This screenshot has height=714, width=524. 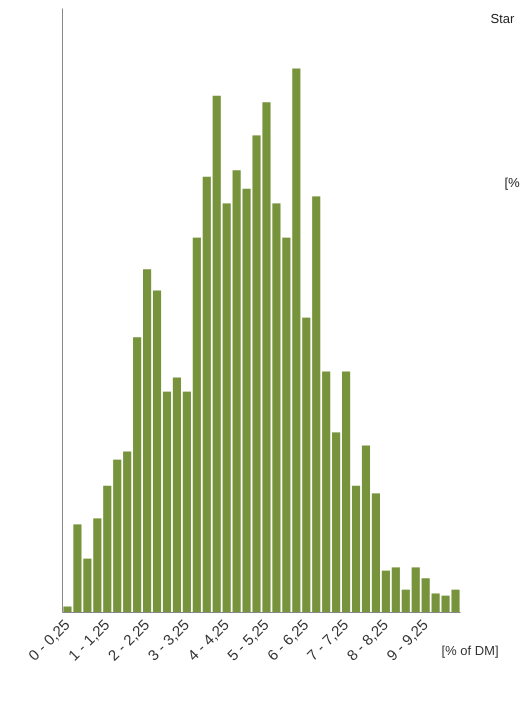 What do you see at coordinates (503, 18) in the screenshot?
I see `text: Star` at bounding box center [503, 18].